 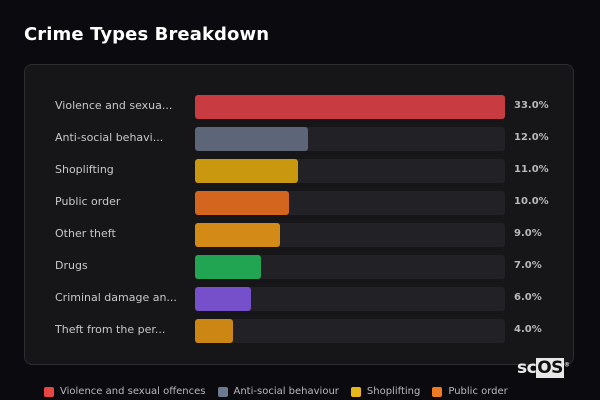 I want to click on bar-row: Violence and sexua... 33.0%, so click(x=300, y=107).